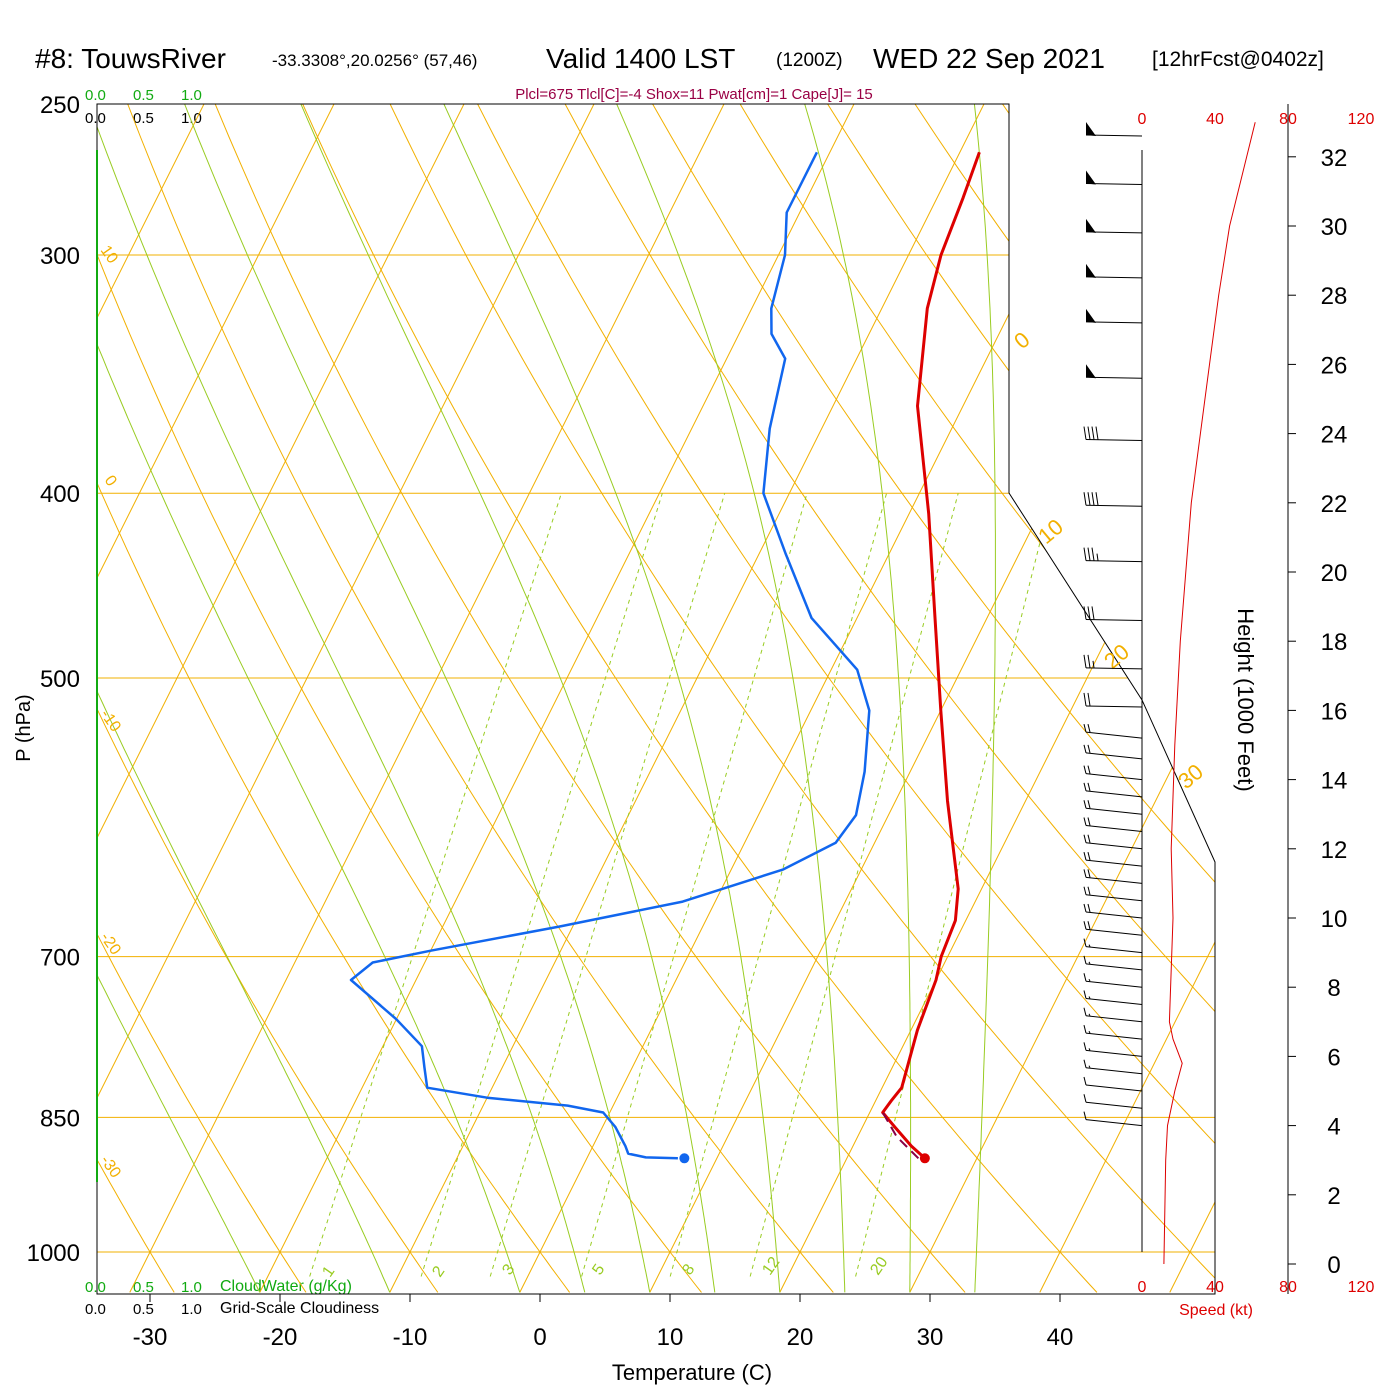 This screenshot has height=1400, width=1400. What do you see at coordinates (1334, 642) in the screenshot?
I see `height-tick-label: 18` at bounding box center [1334, 642].